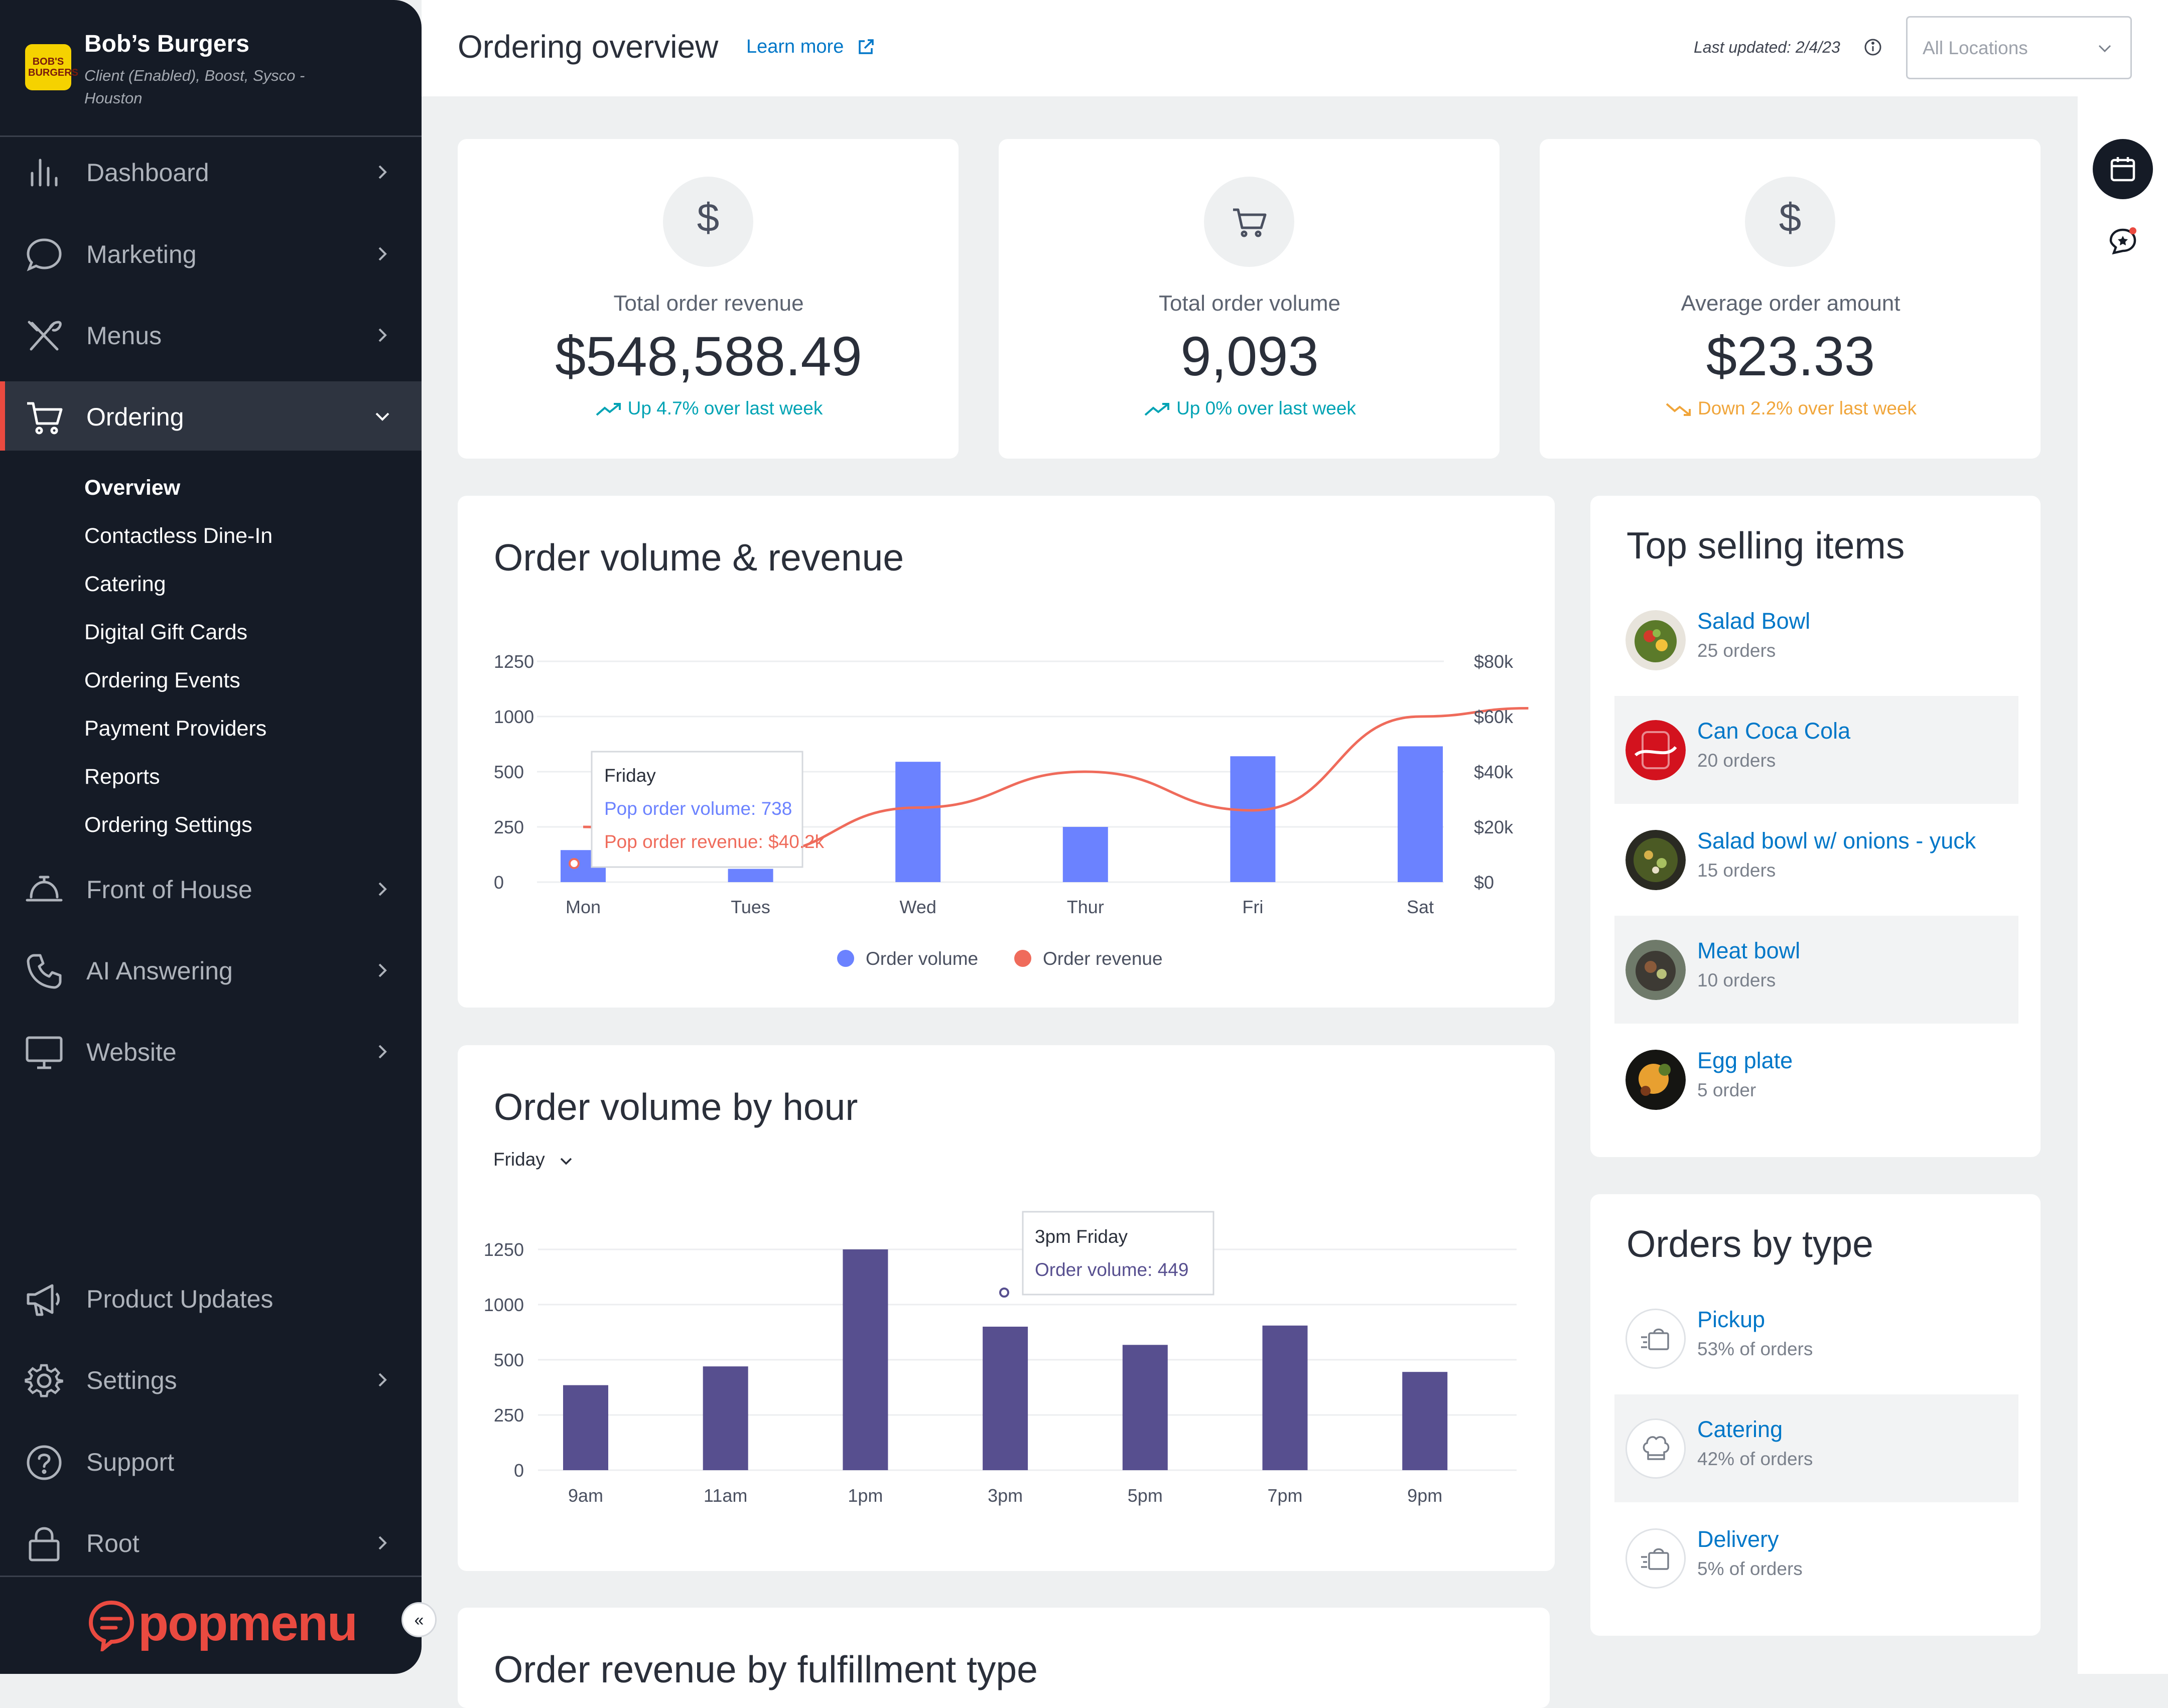 The height and width of the screenshot is (1708, 2168). What do you see at coordinates (1656, 1448) in the screenshot?
I see `chef-hat-icon` at bounding box center [1656, 1448].